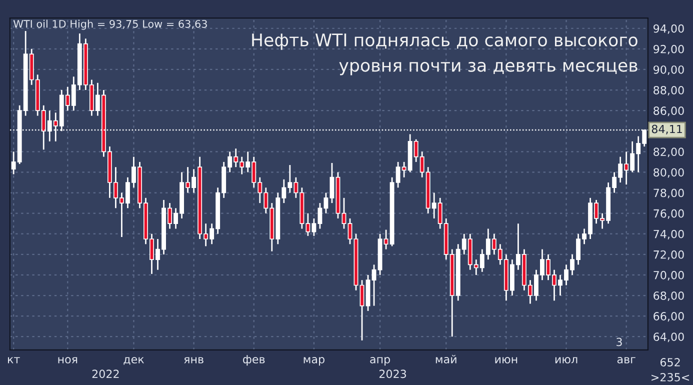 The height and width of the screenshot is (385, 693). What do you see at coordinates (392, 374) in the screenshot?
I see `text: 2023` at bounding box center [392, 374].